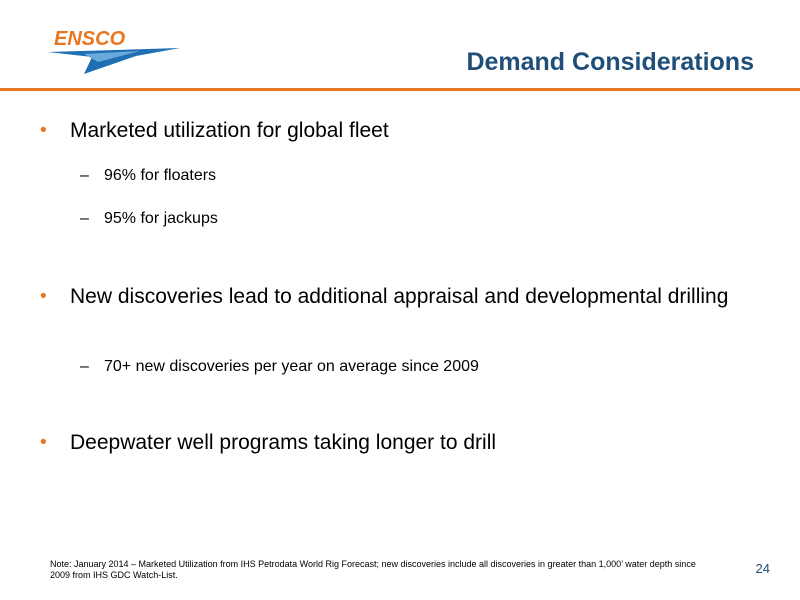 This screenshot has width=800, height=600. Describe the element at coordinates (395, 131) in the screenshot. I see `bullet-item-1: • Marketed utilization for global fleet` at that location.